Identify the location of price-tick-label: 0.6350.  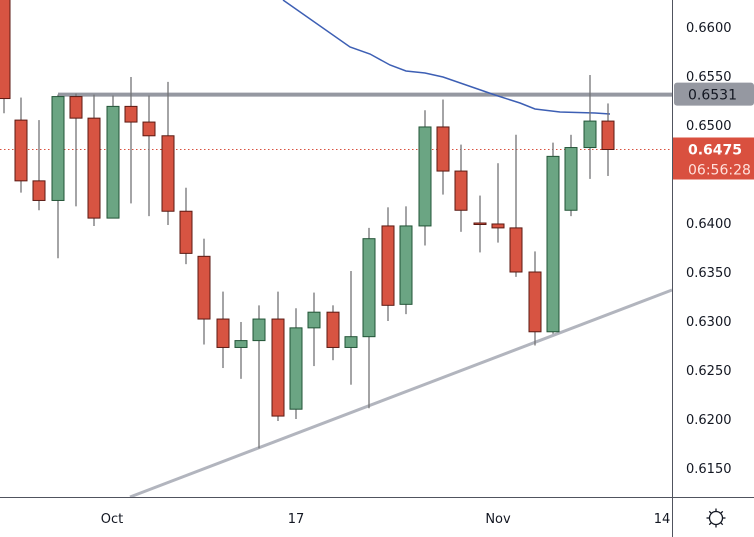
(709, 273).